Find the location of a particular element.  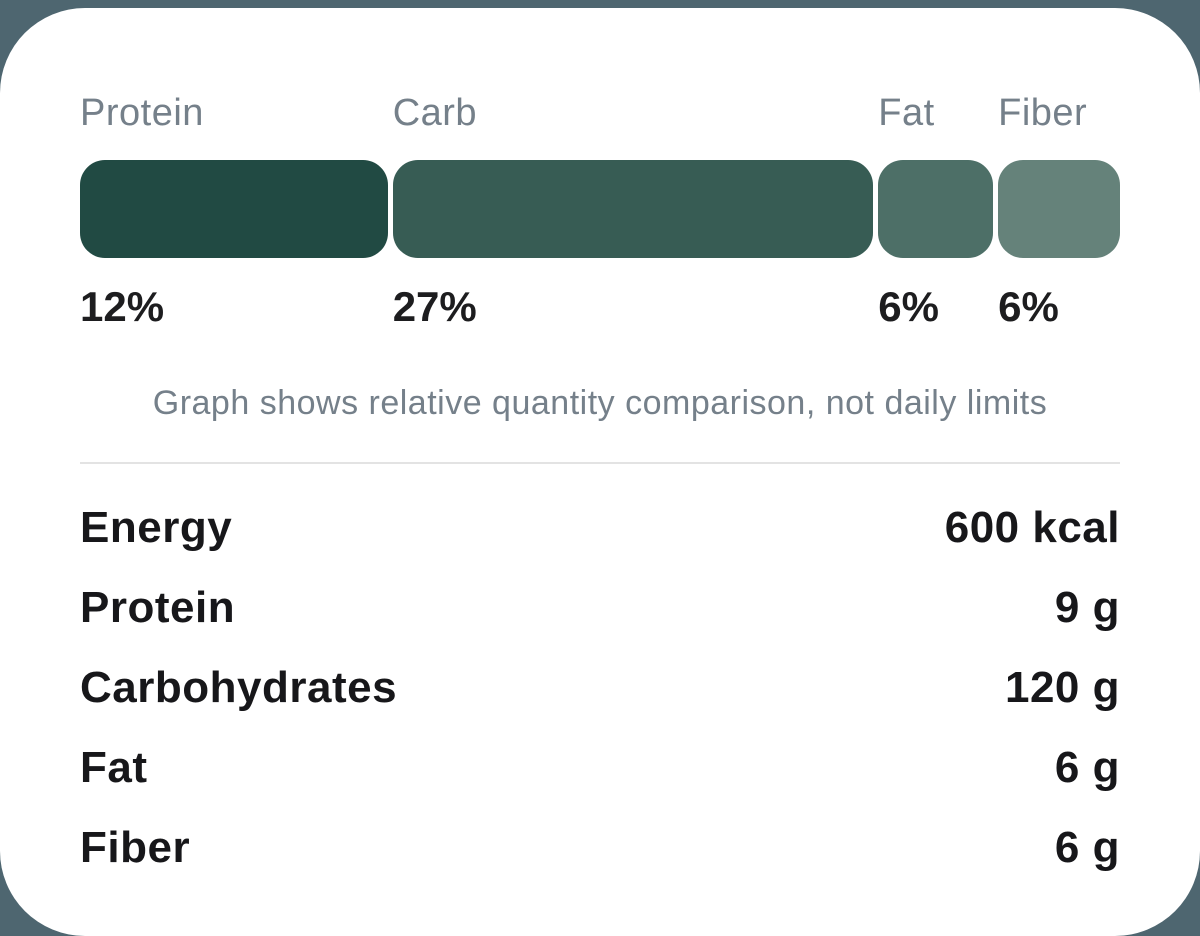

row-label: Carbohydrates is located at coordinates (239, 687).